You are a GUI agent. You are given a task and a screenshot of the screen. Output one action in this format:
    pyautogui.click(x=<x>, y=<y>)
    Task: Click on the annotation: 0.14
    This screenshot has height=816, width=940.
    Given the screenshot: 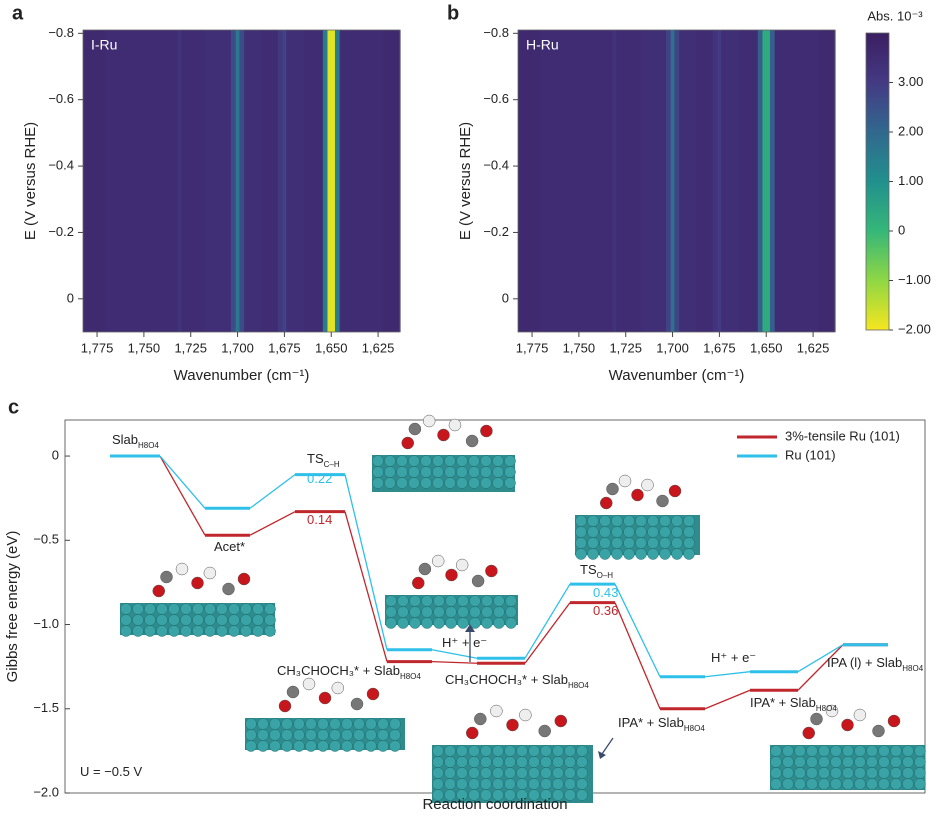 What is the action you would take?
    pyautogui.click(x=319, y=519)
    